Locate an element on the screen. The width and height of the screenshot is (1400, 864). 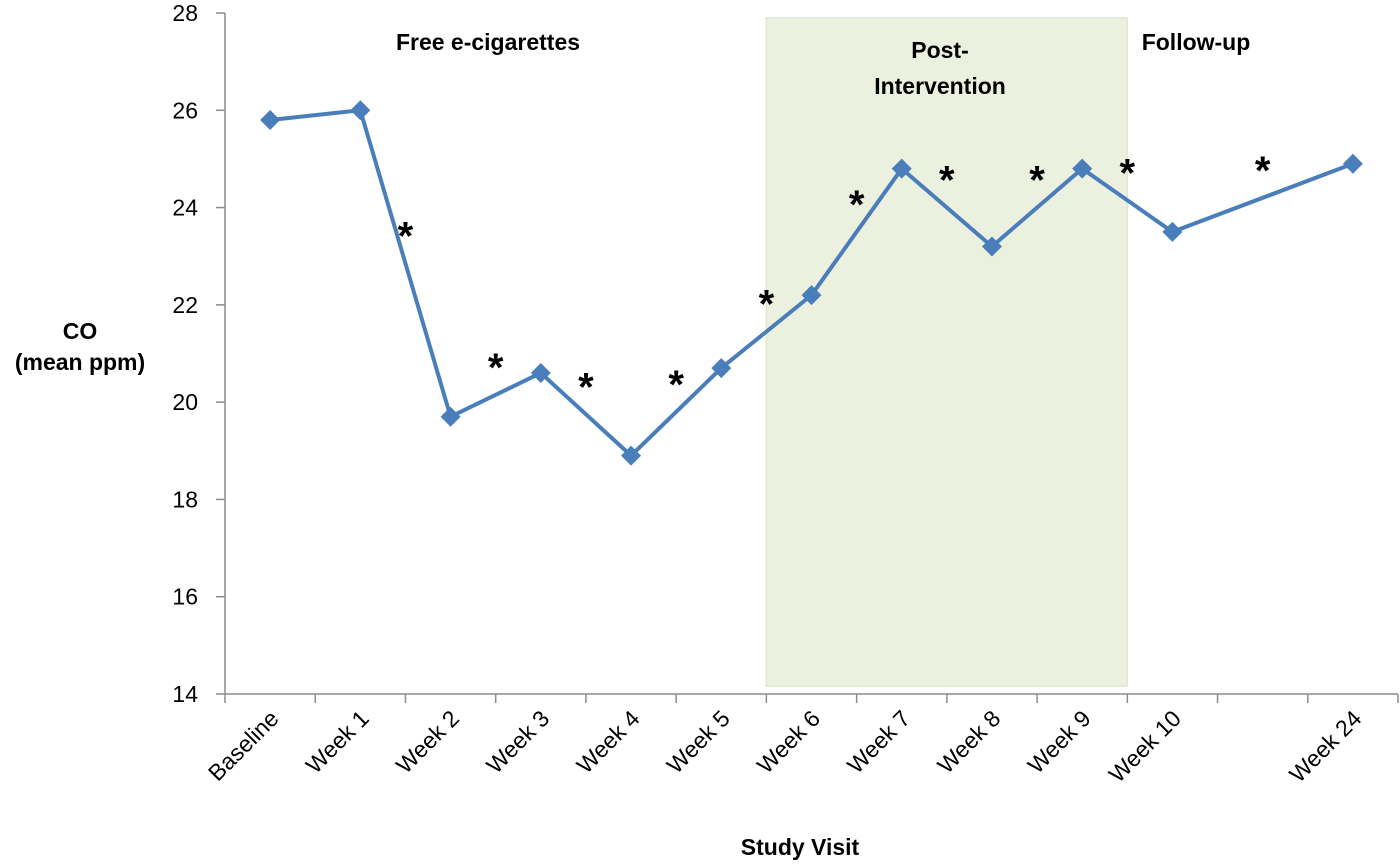
x-tick-label: Week 10 is located at coordinates (1145, 746).